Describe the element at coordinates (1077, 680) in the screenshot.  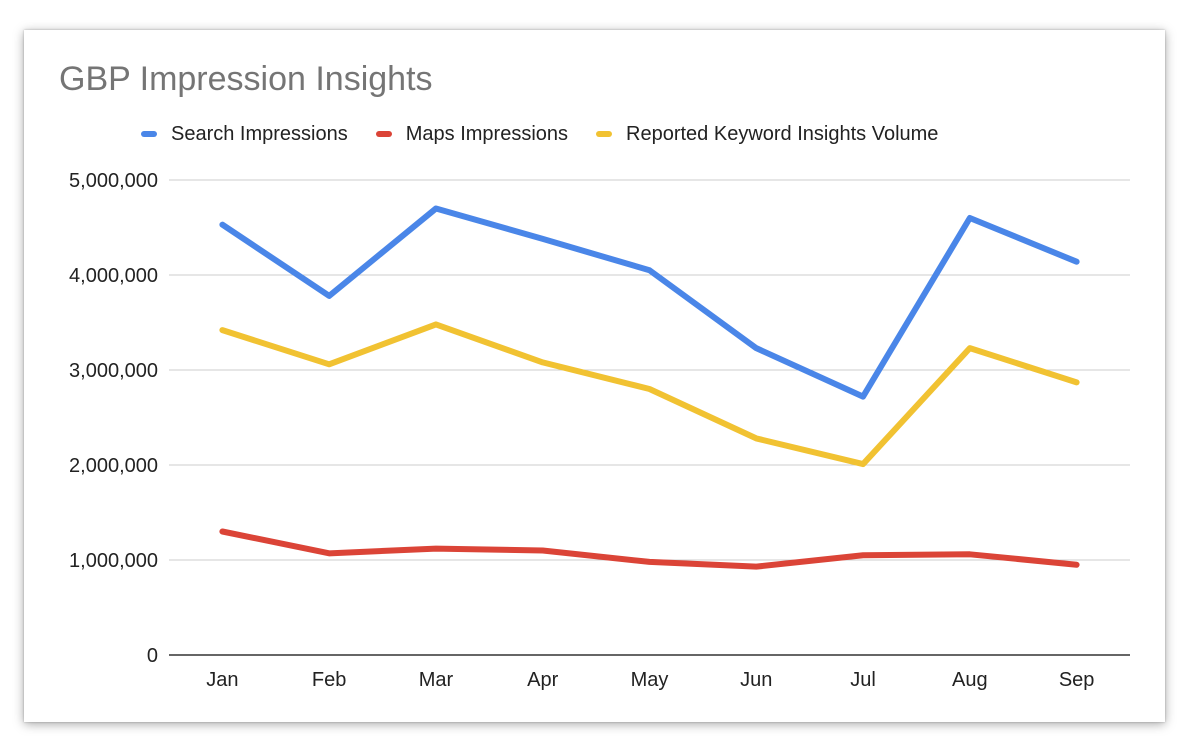
I see `x-tick-label: Sep` at that location.